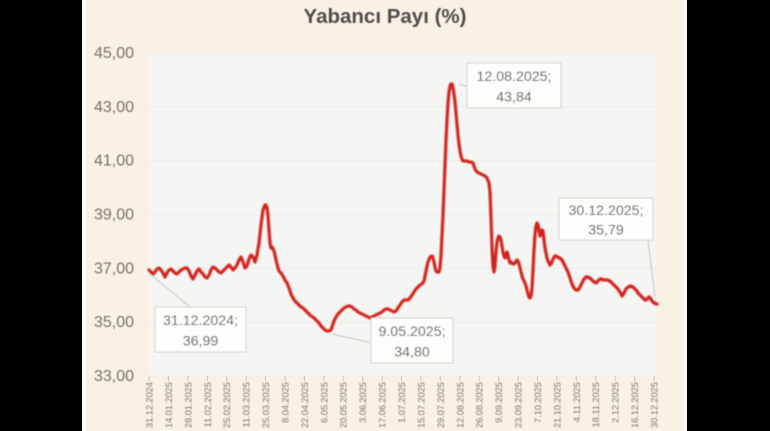 The height and width of the screenshot is (431, 770). Describe the element at coordinates (114, 322) in the screenshot. I see `svg-text: 35,00` at that location.